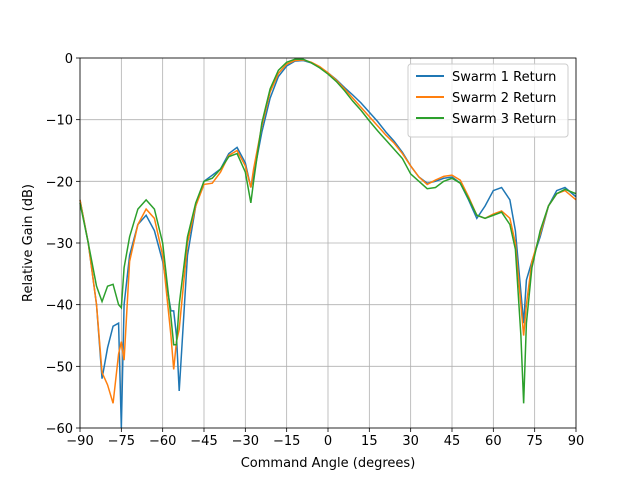  I want to click on x-tick-label: 90, so click(576, 441).